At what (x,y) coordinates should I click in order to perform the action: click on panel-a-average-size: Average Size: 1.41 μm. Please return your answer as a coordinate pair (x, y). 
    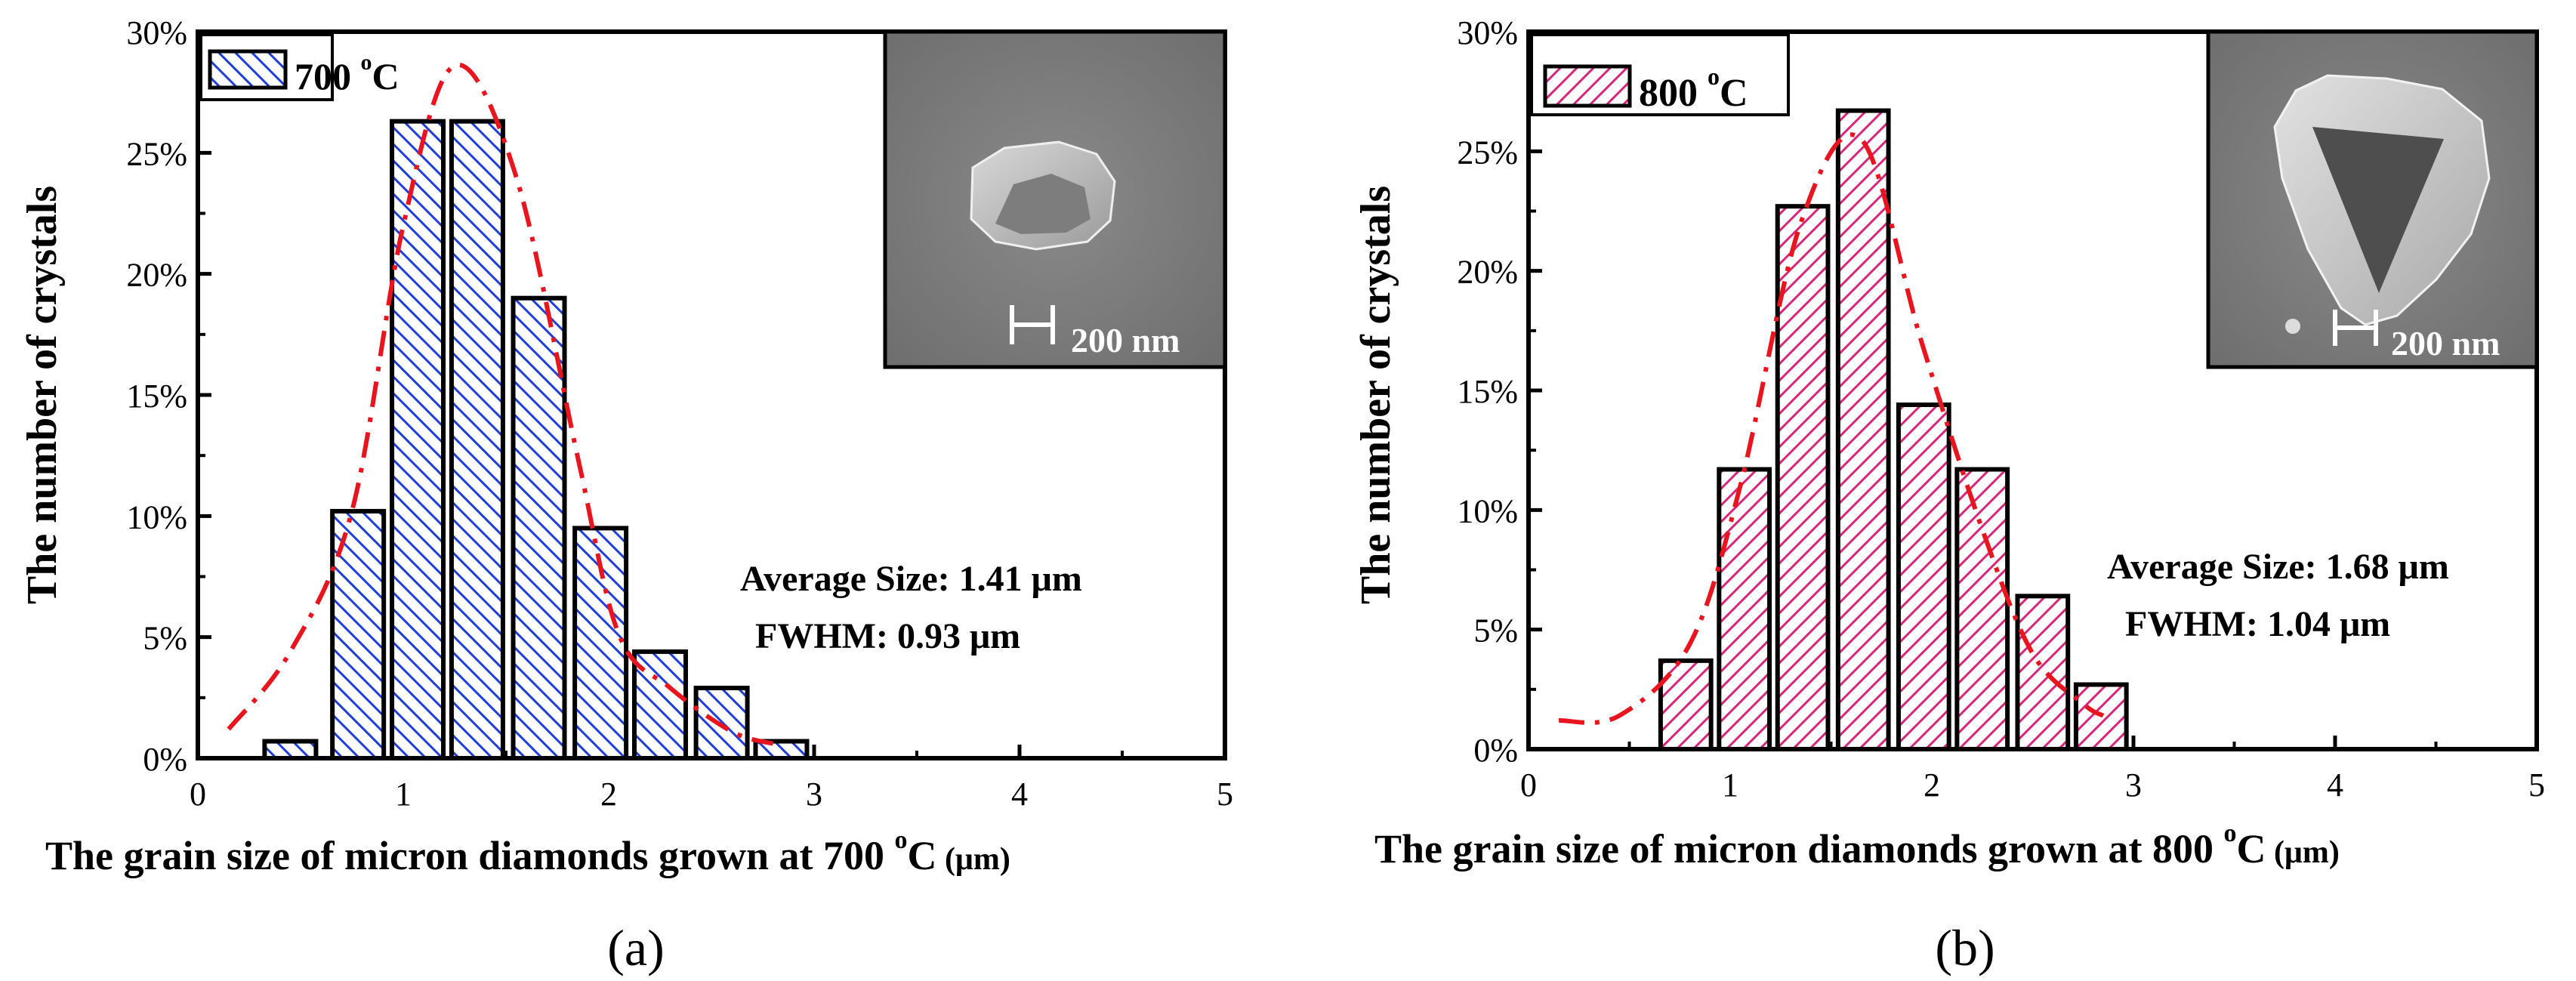
    Looking at the image, I should click on (911, 579).